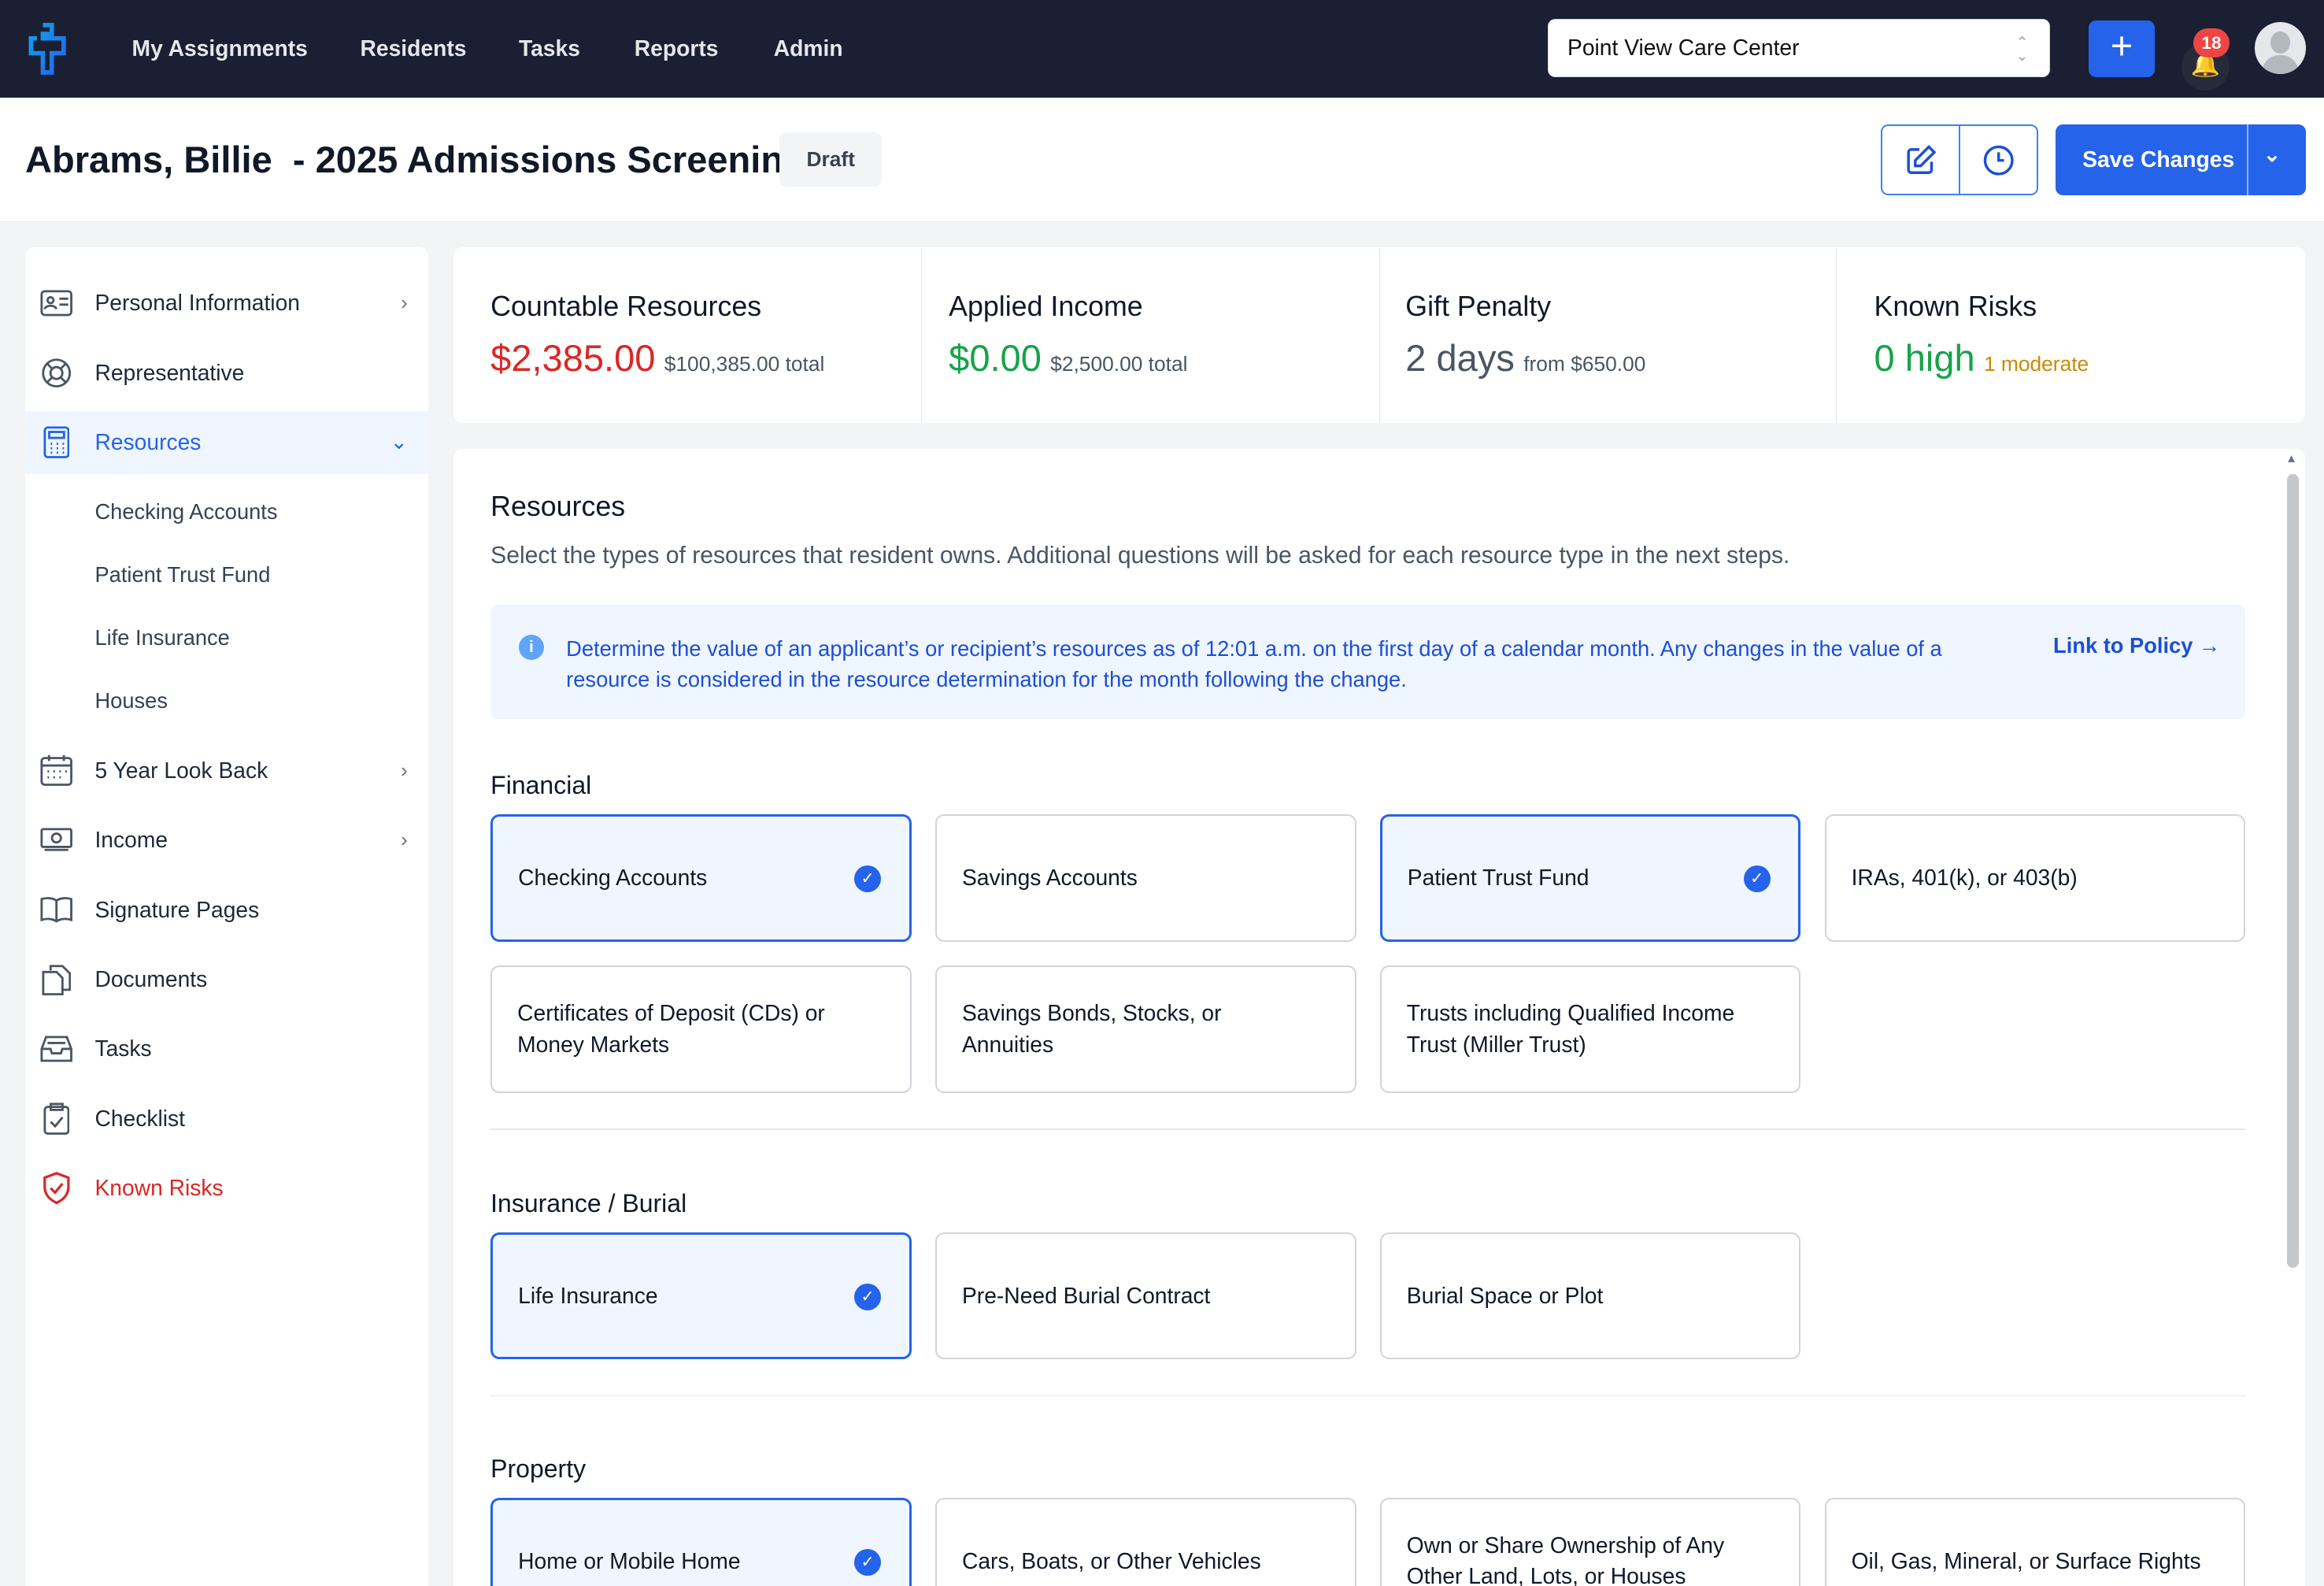 The width and height of the screenshot is (2324, 1586). What do you see at coordinates (226, 303) in the screenshot?
I see `sidebar-item-personal-information: Personal Information ›` at bounding box center [226, 303].